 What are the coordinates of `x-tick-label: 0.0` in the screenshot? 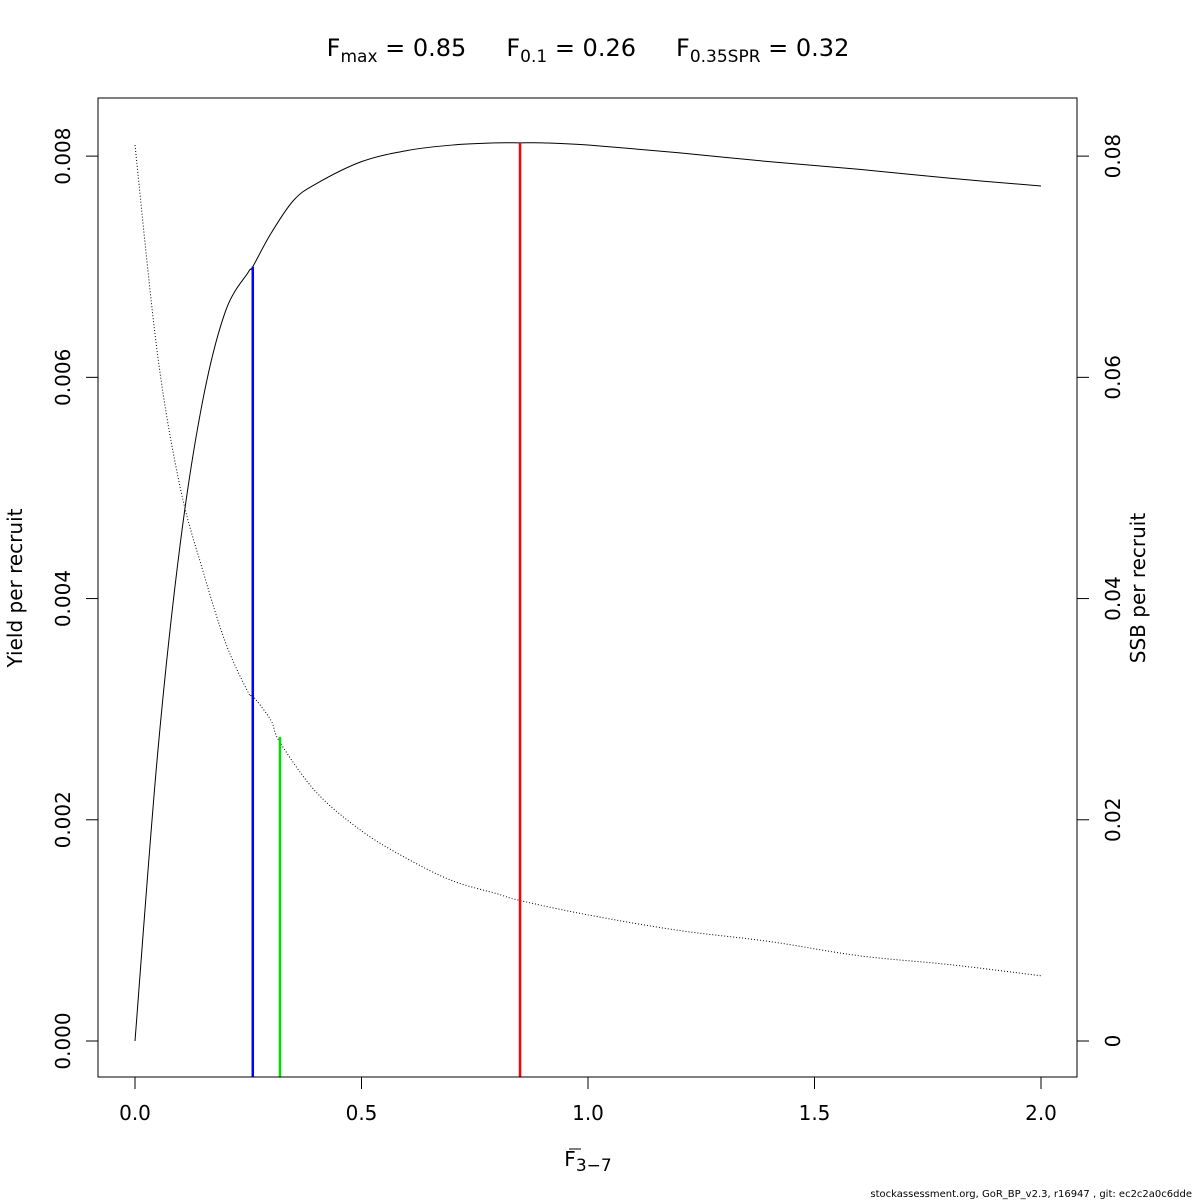 It's located at (135, 1113).